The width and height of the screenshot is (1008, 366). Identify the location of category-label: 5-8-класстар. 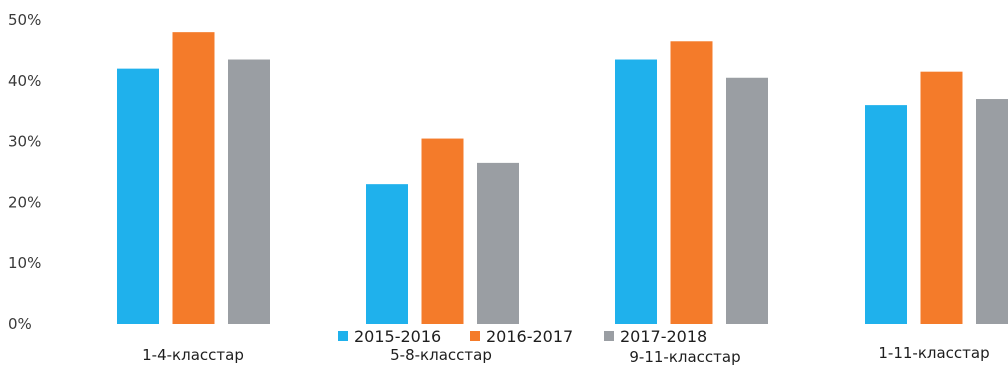
(441, 355).